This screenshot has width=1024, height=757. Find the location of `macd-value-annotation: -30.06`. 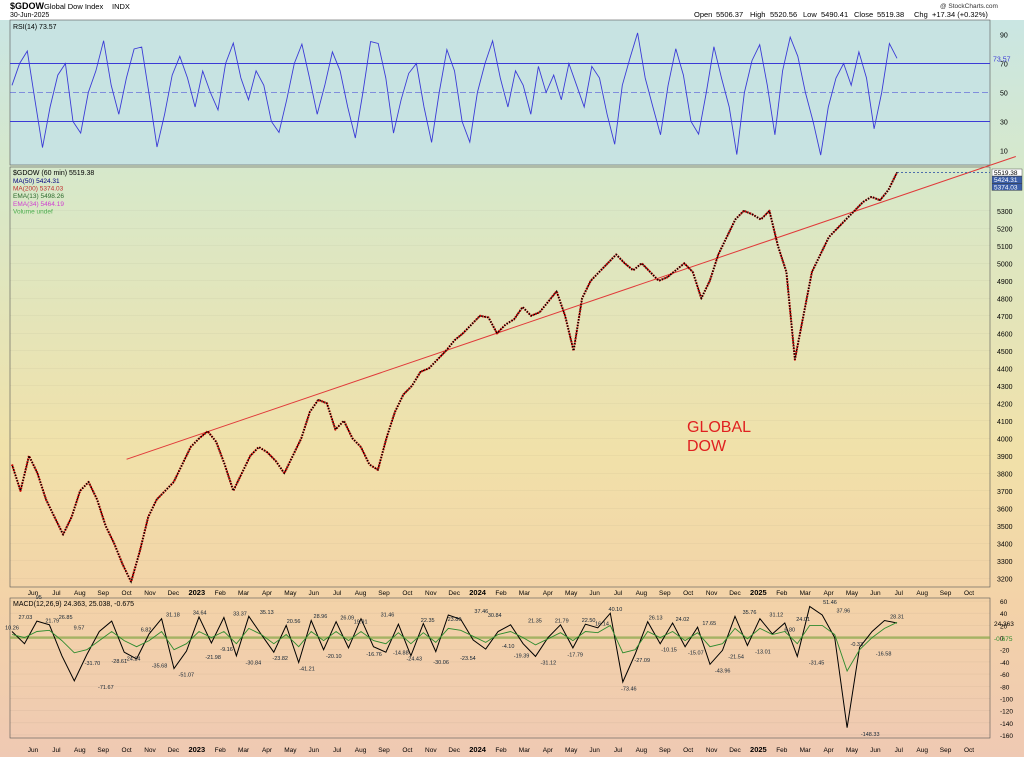

macd-value-annotation: -30.06 is located at coordinates (441, 663).